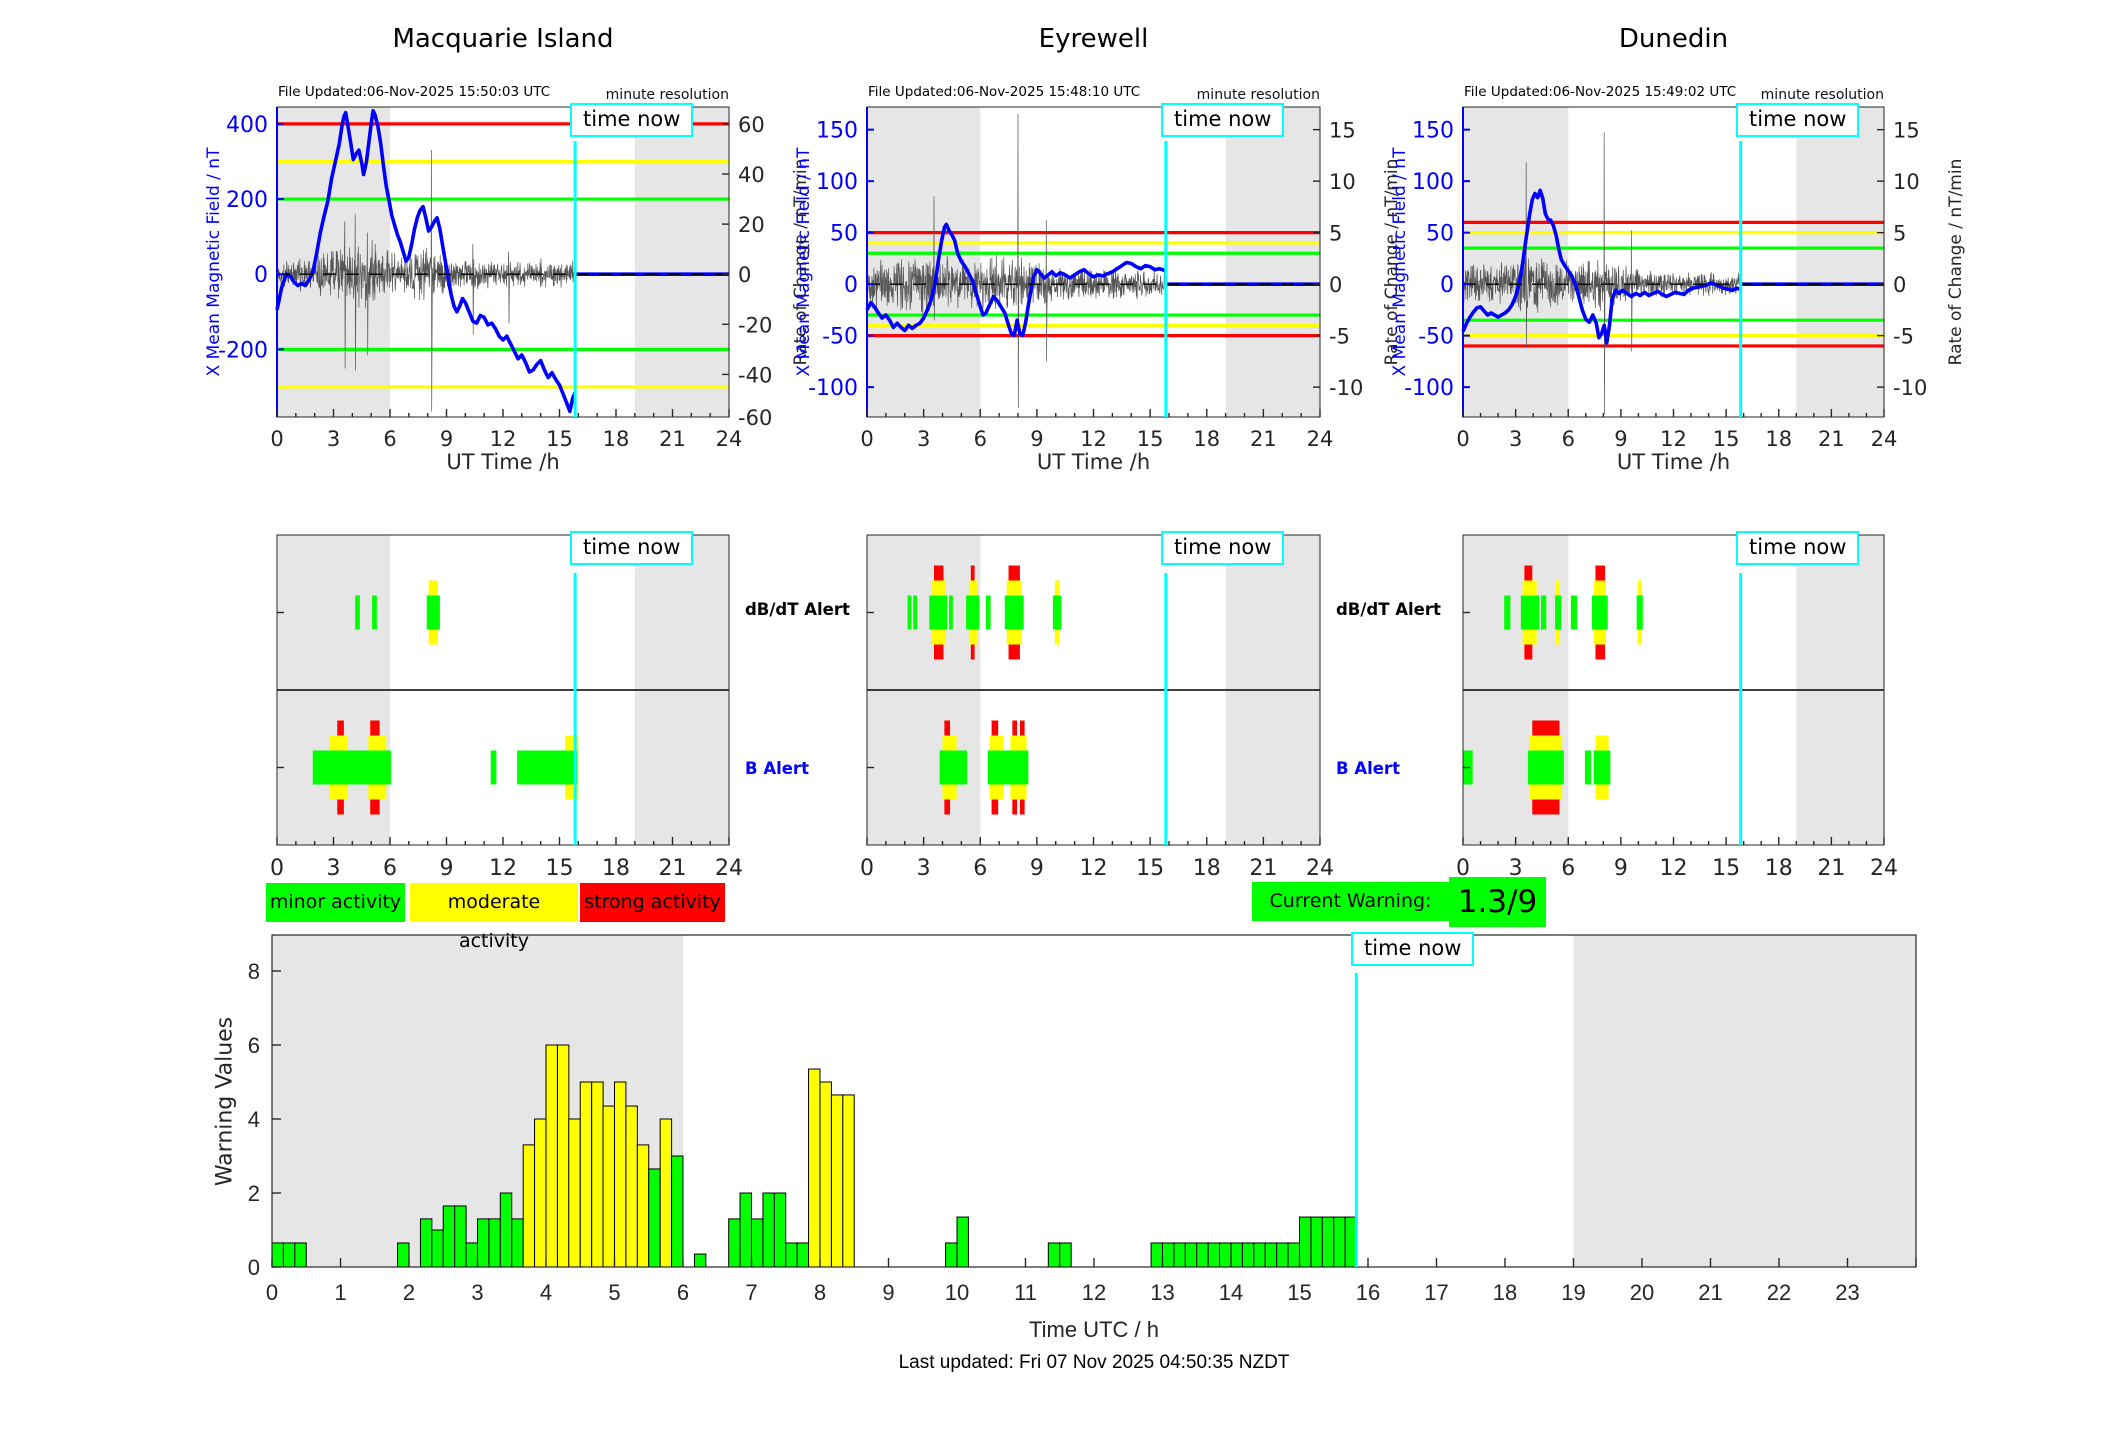 This screenshot has width=2117, height=1437. I want to click on svg-text: -100, so click(833, 388).